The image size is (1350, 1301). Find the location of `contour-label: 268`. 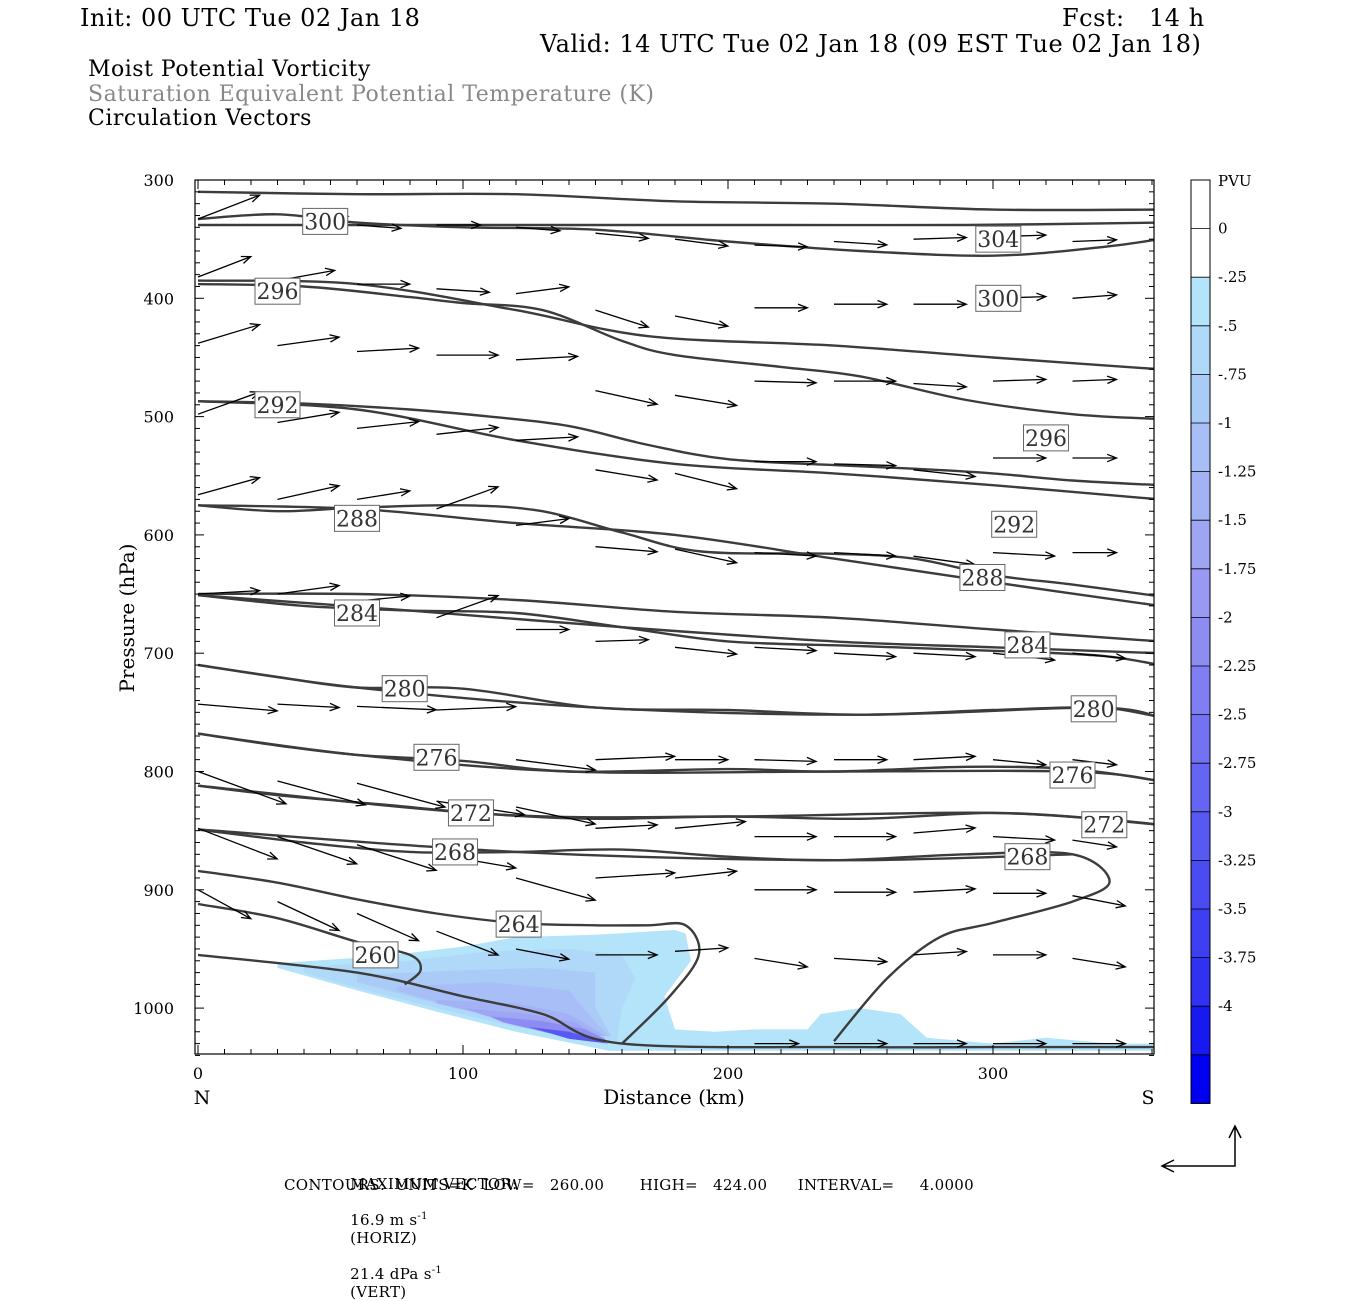

contour-label: 268 is located at coordinates (1027, 858).